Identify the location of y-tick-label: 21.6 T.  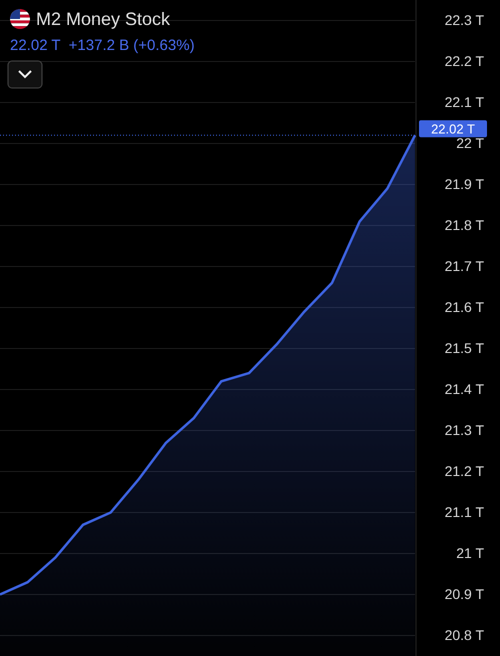
(464, 306).